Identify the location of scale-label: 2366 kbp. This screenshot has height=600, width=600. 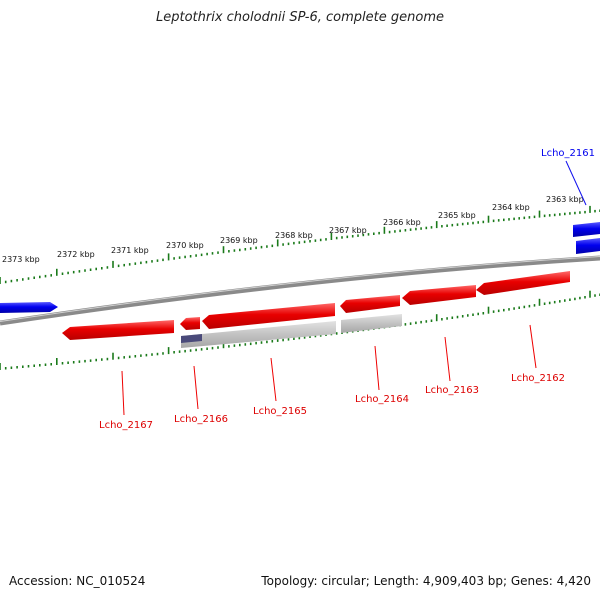
(402, 222).